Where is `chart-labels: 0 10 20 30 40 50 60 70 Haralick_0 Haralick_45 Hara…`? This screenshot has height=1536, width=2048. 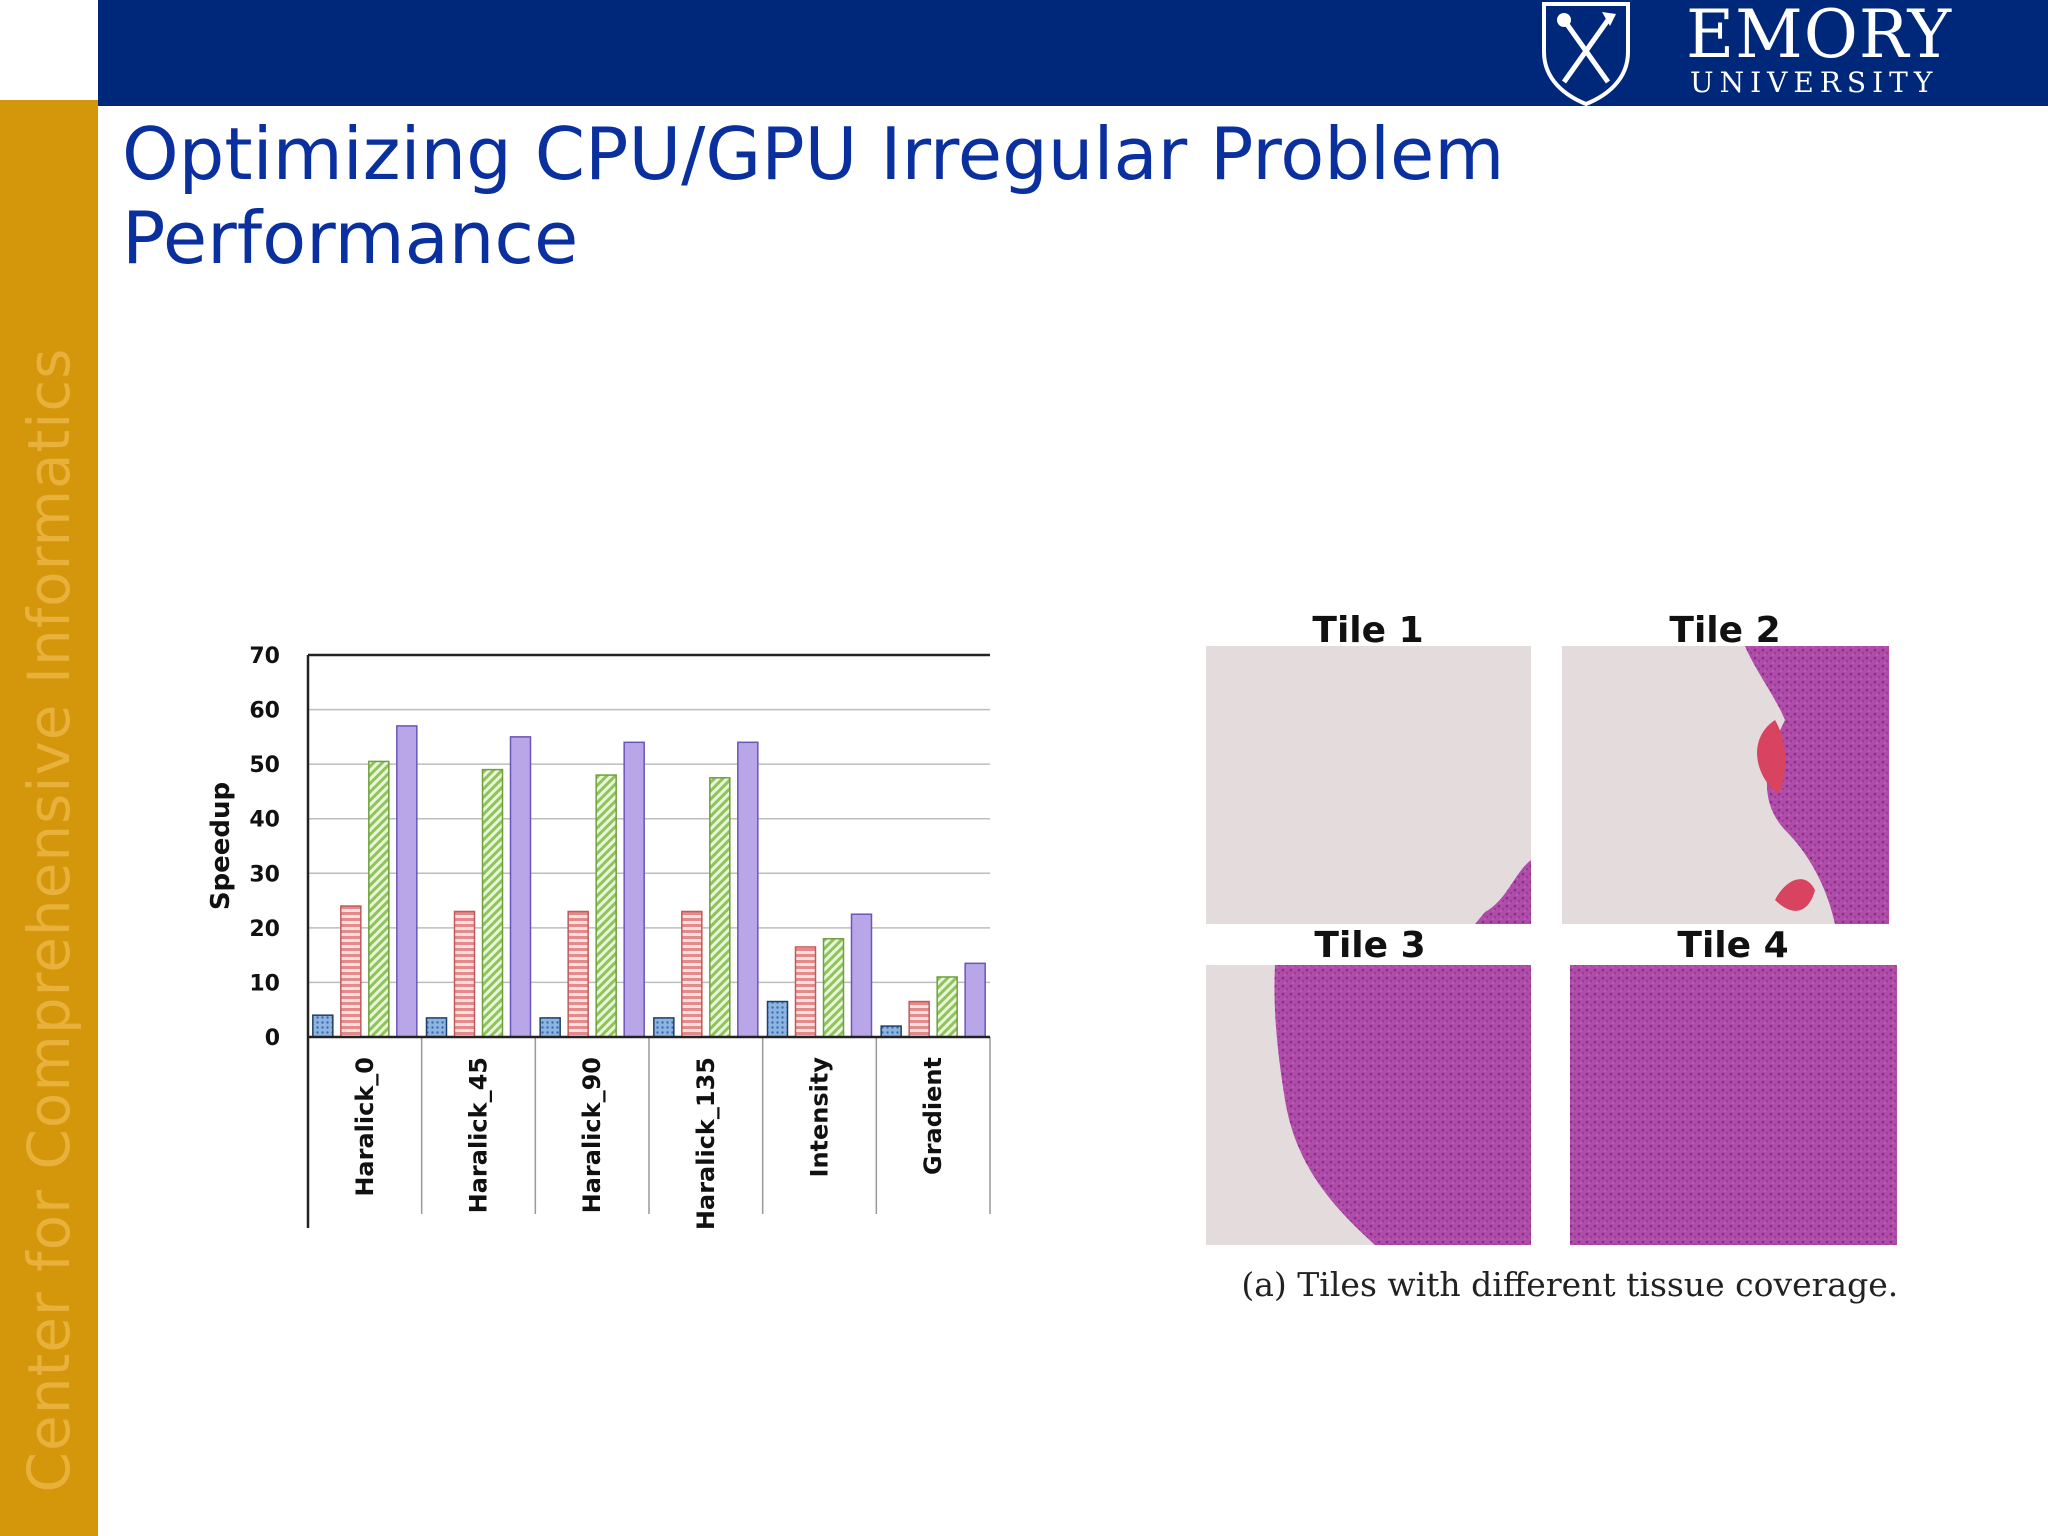 chart-labels: 0 10 20 30 40 50 60 70 Haralick_0 Haralick_45 Hara… is located at coordinates (576, 937).